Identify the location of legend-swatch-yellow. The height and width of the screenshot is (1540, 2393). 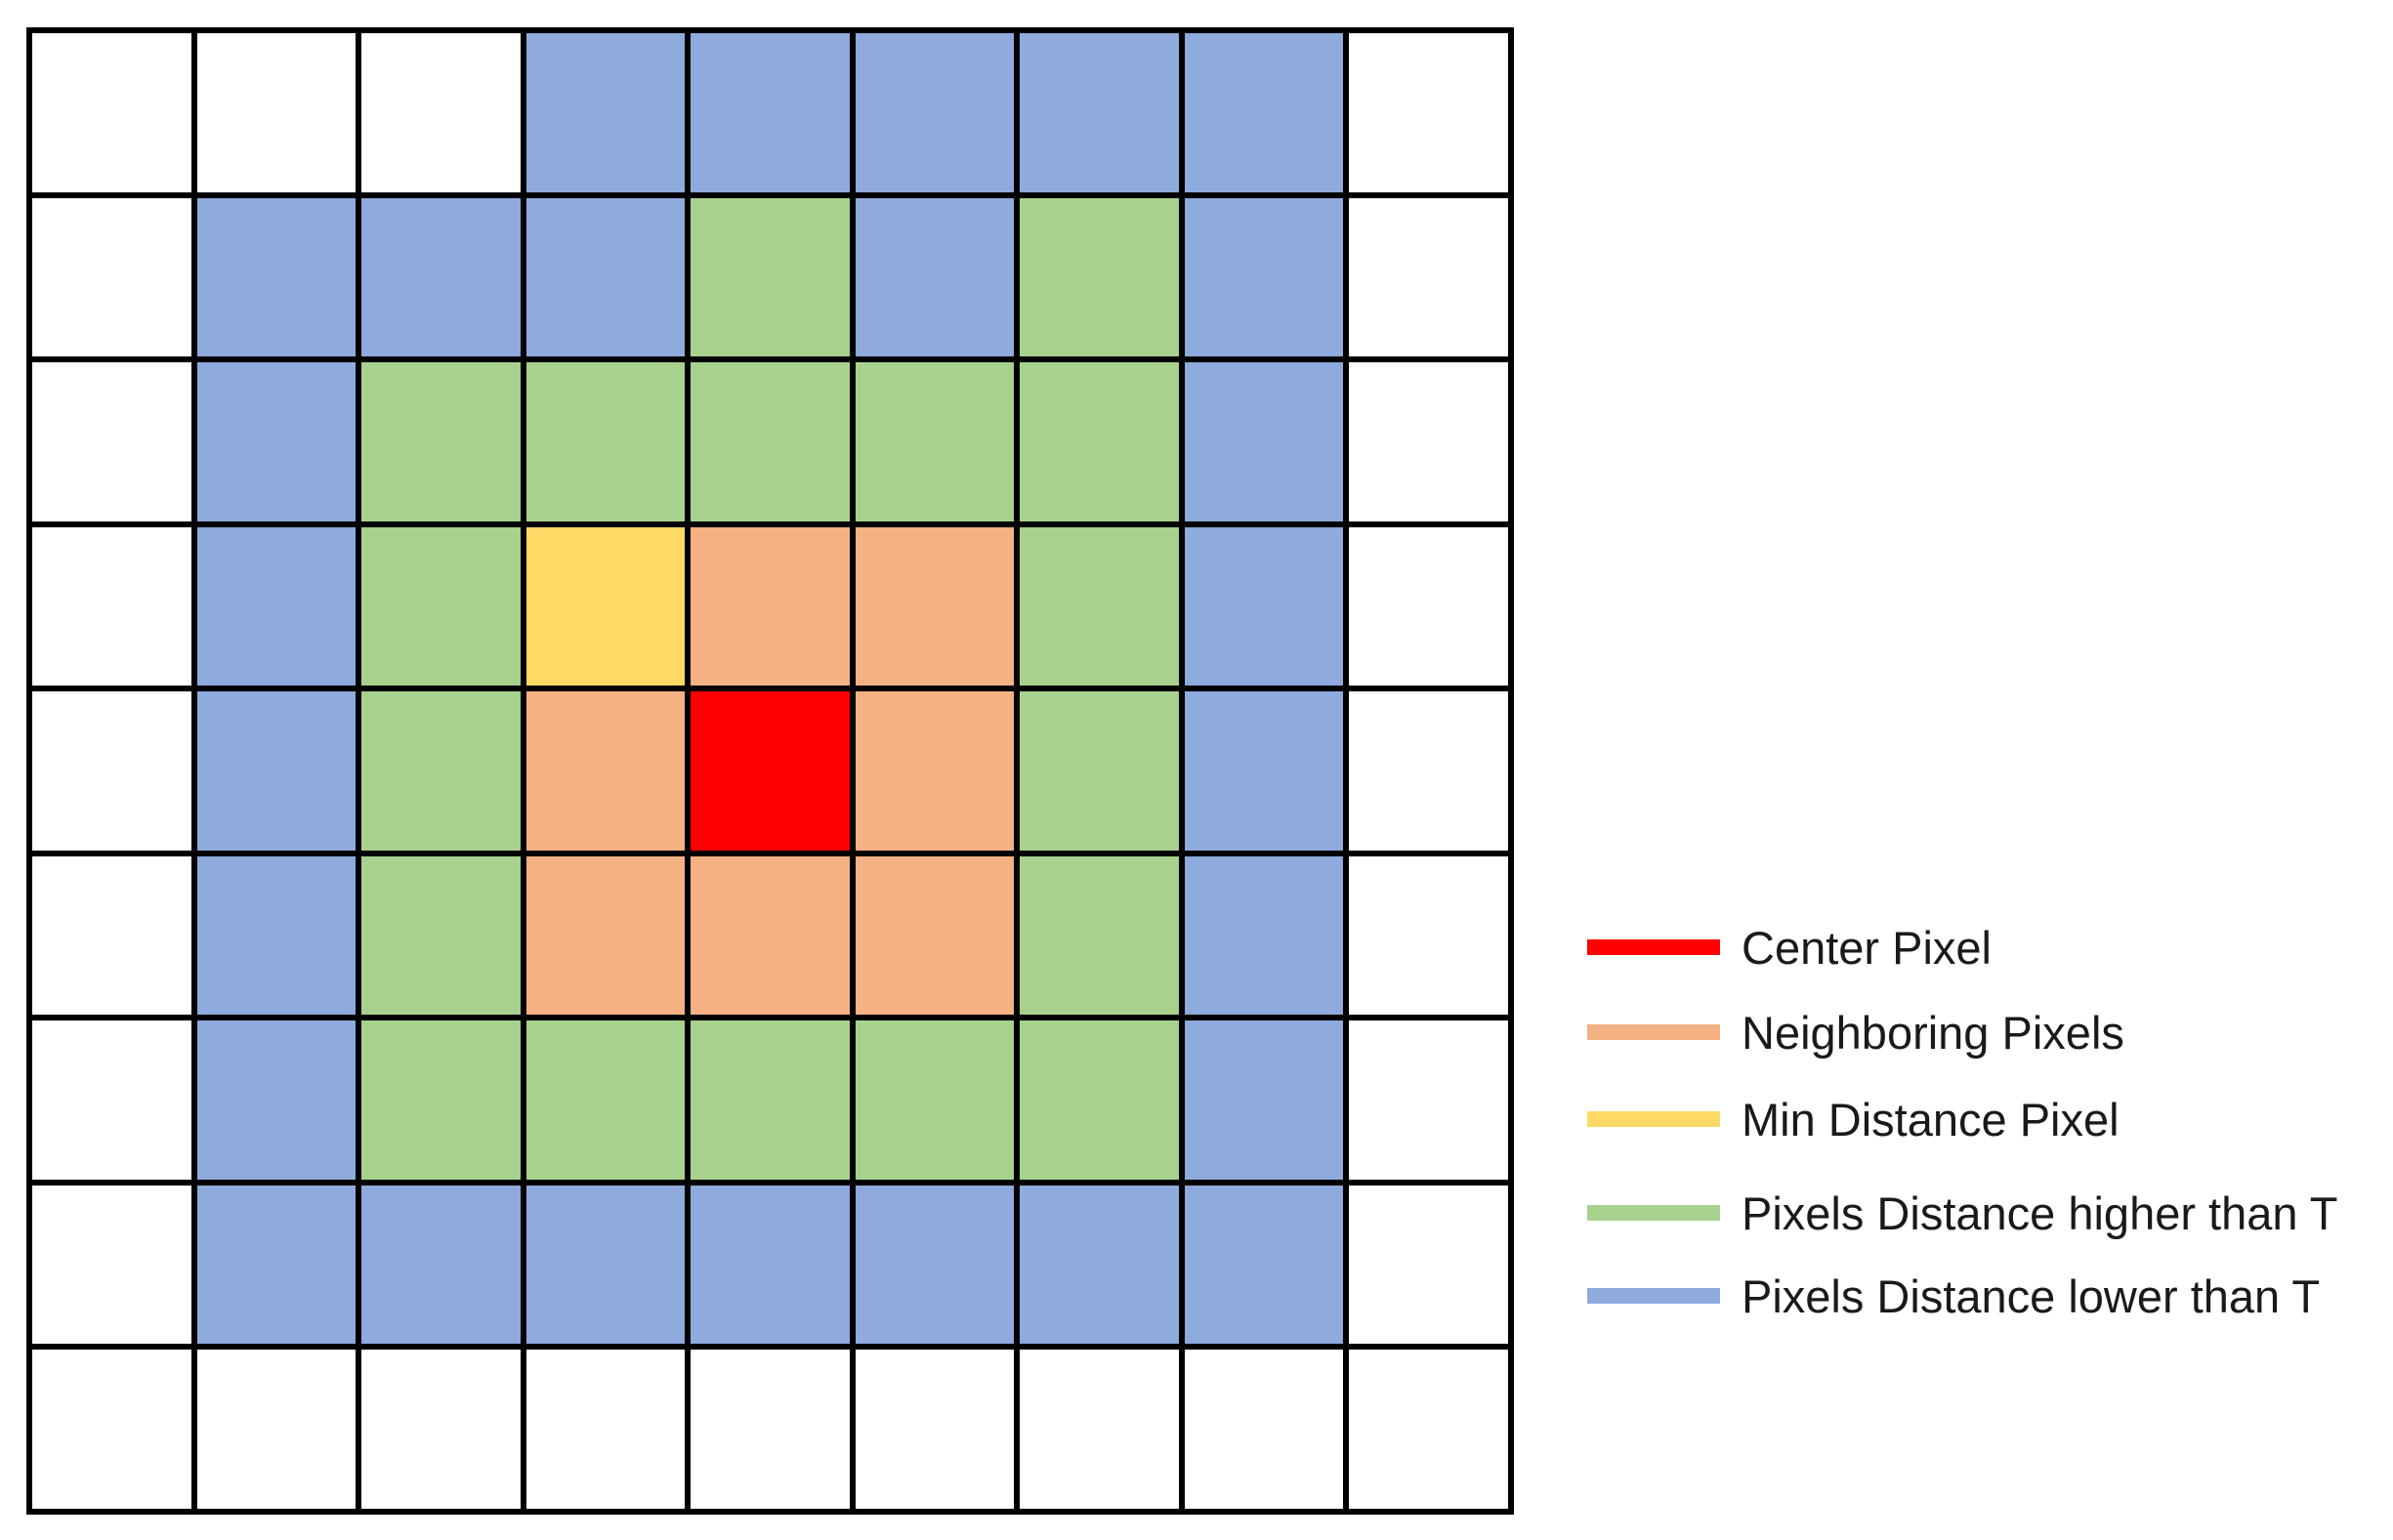
(1653, 1119).